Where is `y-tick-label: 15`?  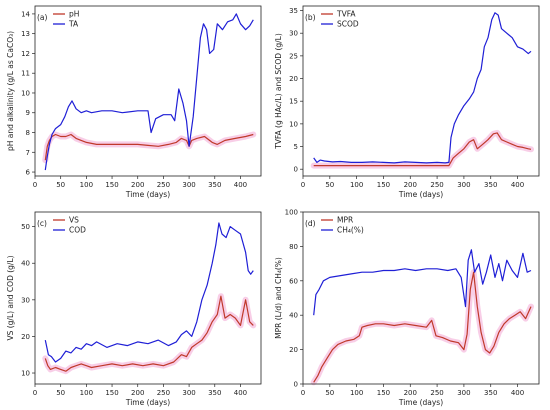
y-tick-label: 15 is located at coordinates (293, 102).